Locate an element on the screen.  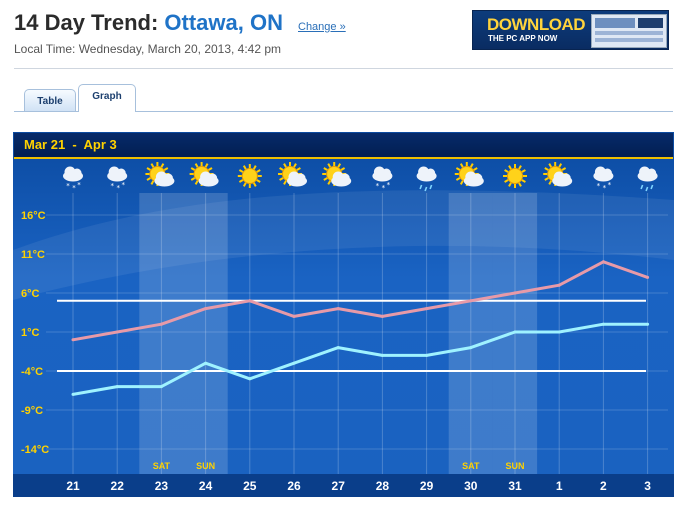
app-screenshot-image is located at coordinates (629, 31).